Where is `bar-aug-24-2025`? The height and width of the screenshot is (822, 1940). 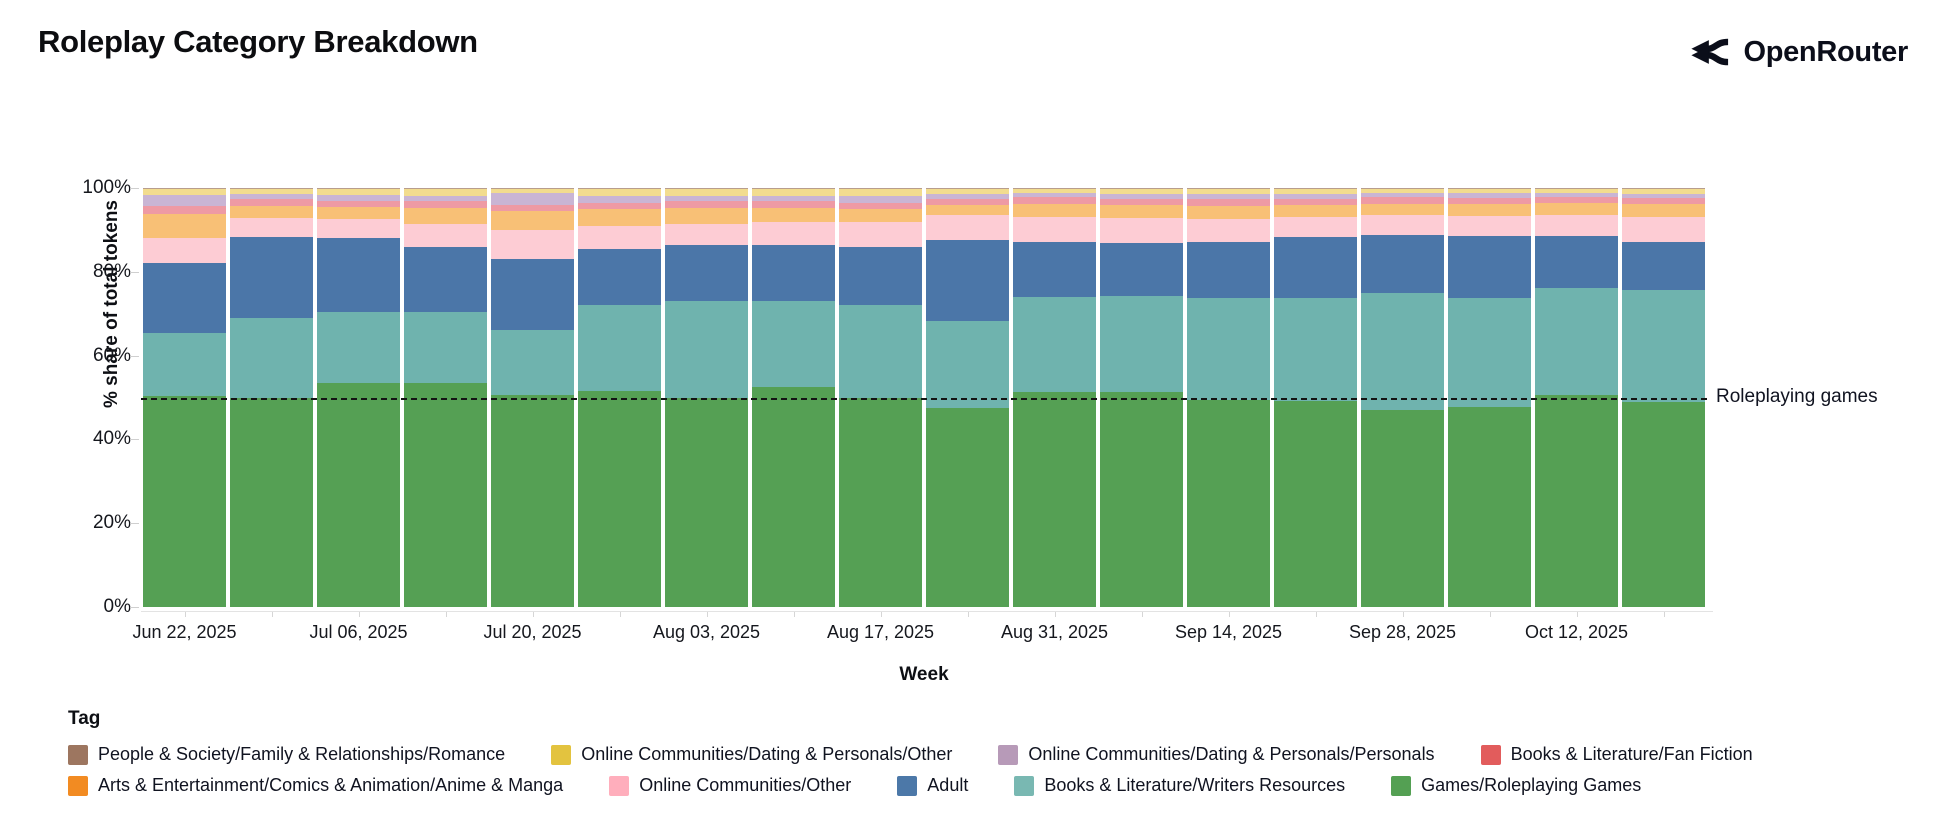 bar-aug-24-2025 is located at coordinates (967, 397).